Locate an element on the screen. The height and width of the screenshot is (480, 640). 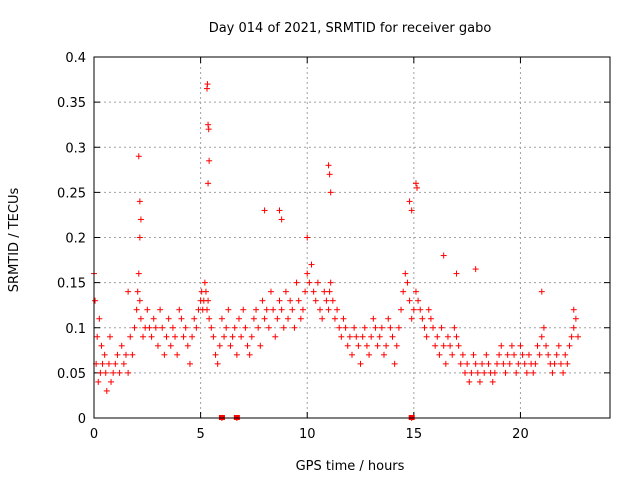
y-tick-label: 0.1 is located at coordinates (75, 329).